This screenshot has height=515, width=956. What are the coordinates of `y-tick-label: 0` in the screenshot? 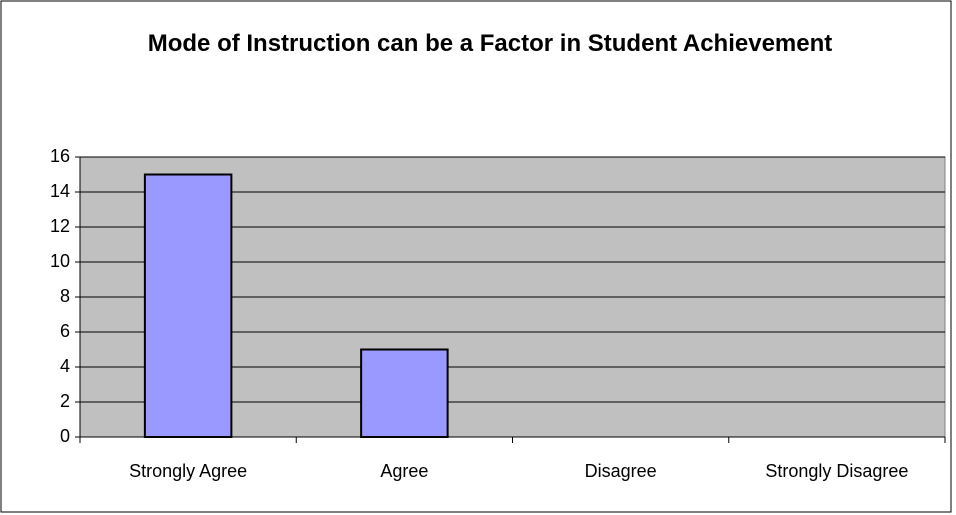 It's located at (65, 436).